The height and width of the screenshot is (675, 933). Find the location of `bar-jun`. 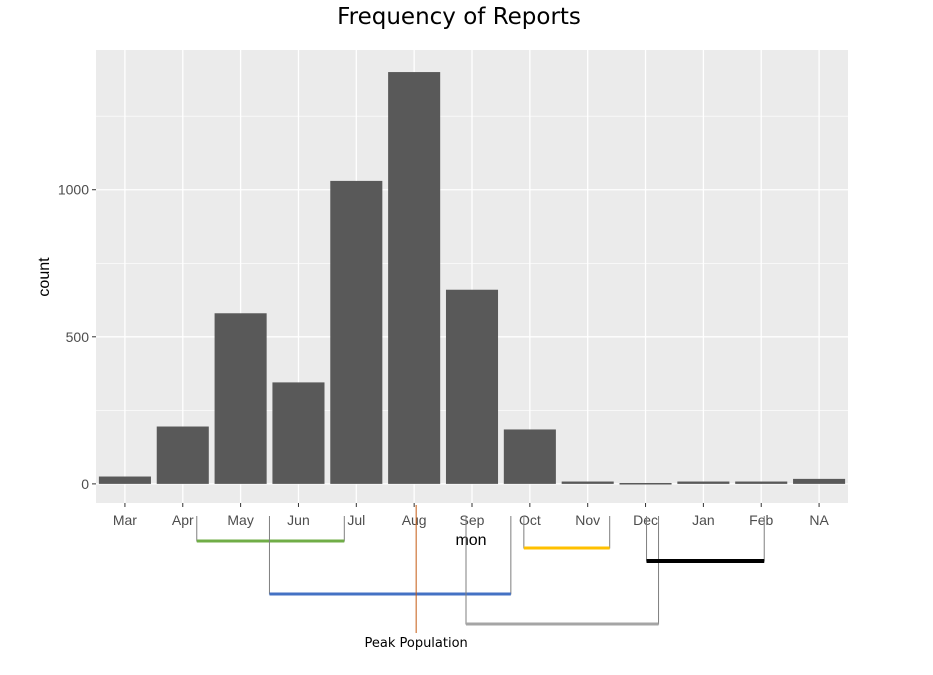

bar-jun is located at coordinates (298, 433).